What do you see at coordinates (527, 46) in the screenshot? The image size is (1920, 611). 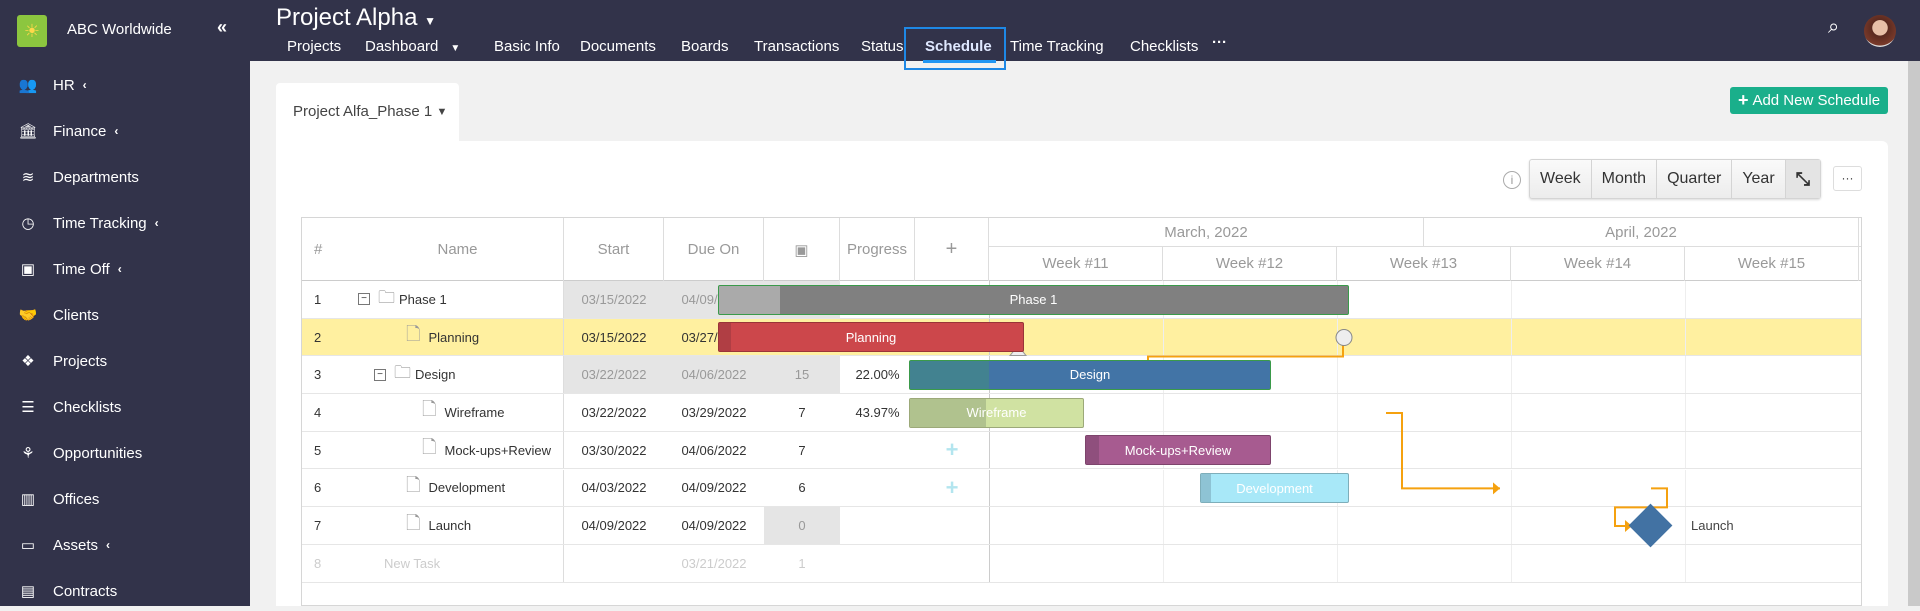 I see `tab-basic-info: Basic Info` at bounding box center [527, 46].